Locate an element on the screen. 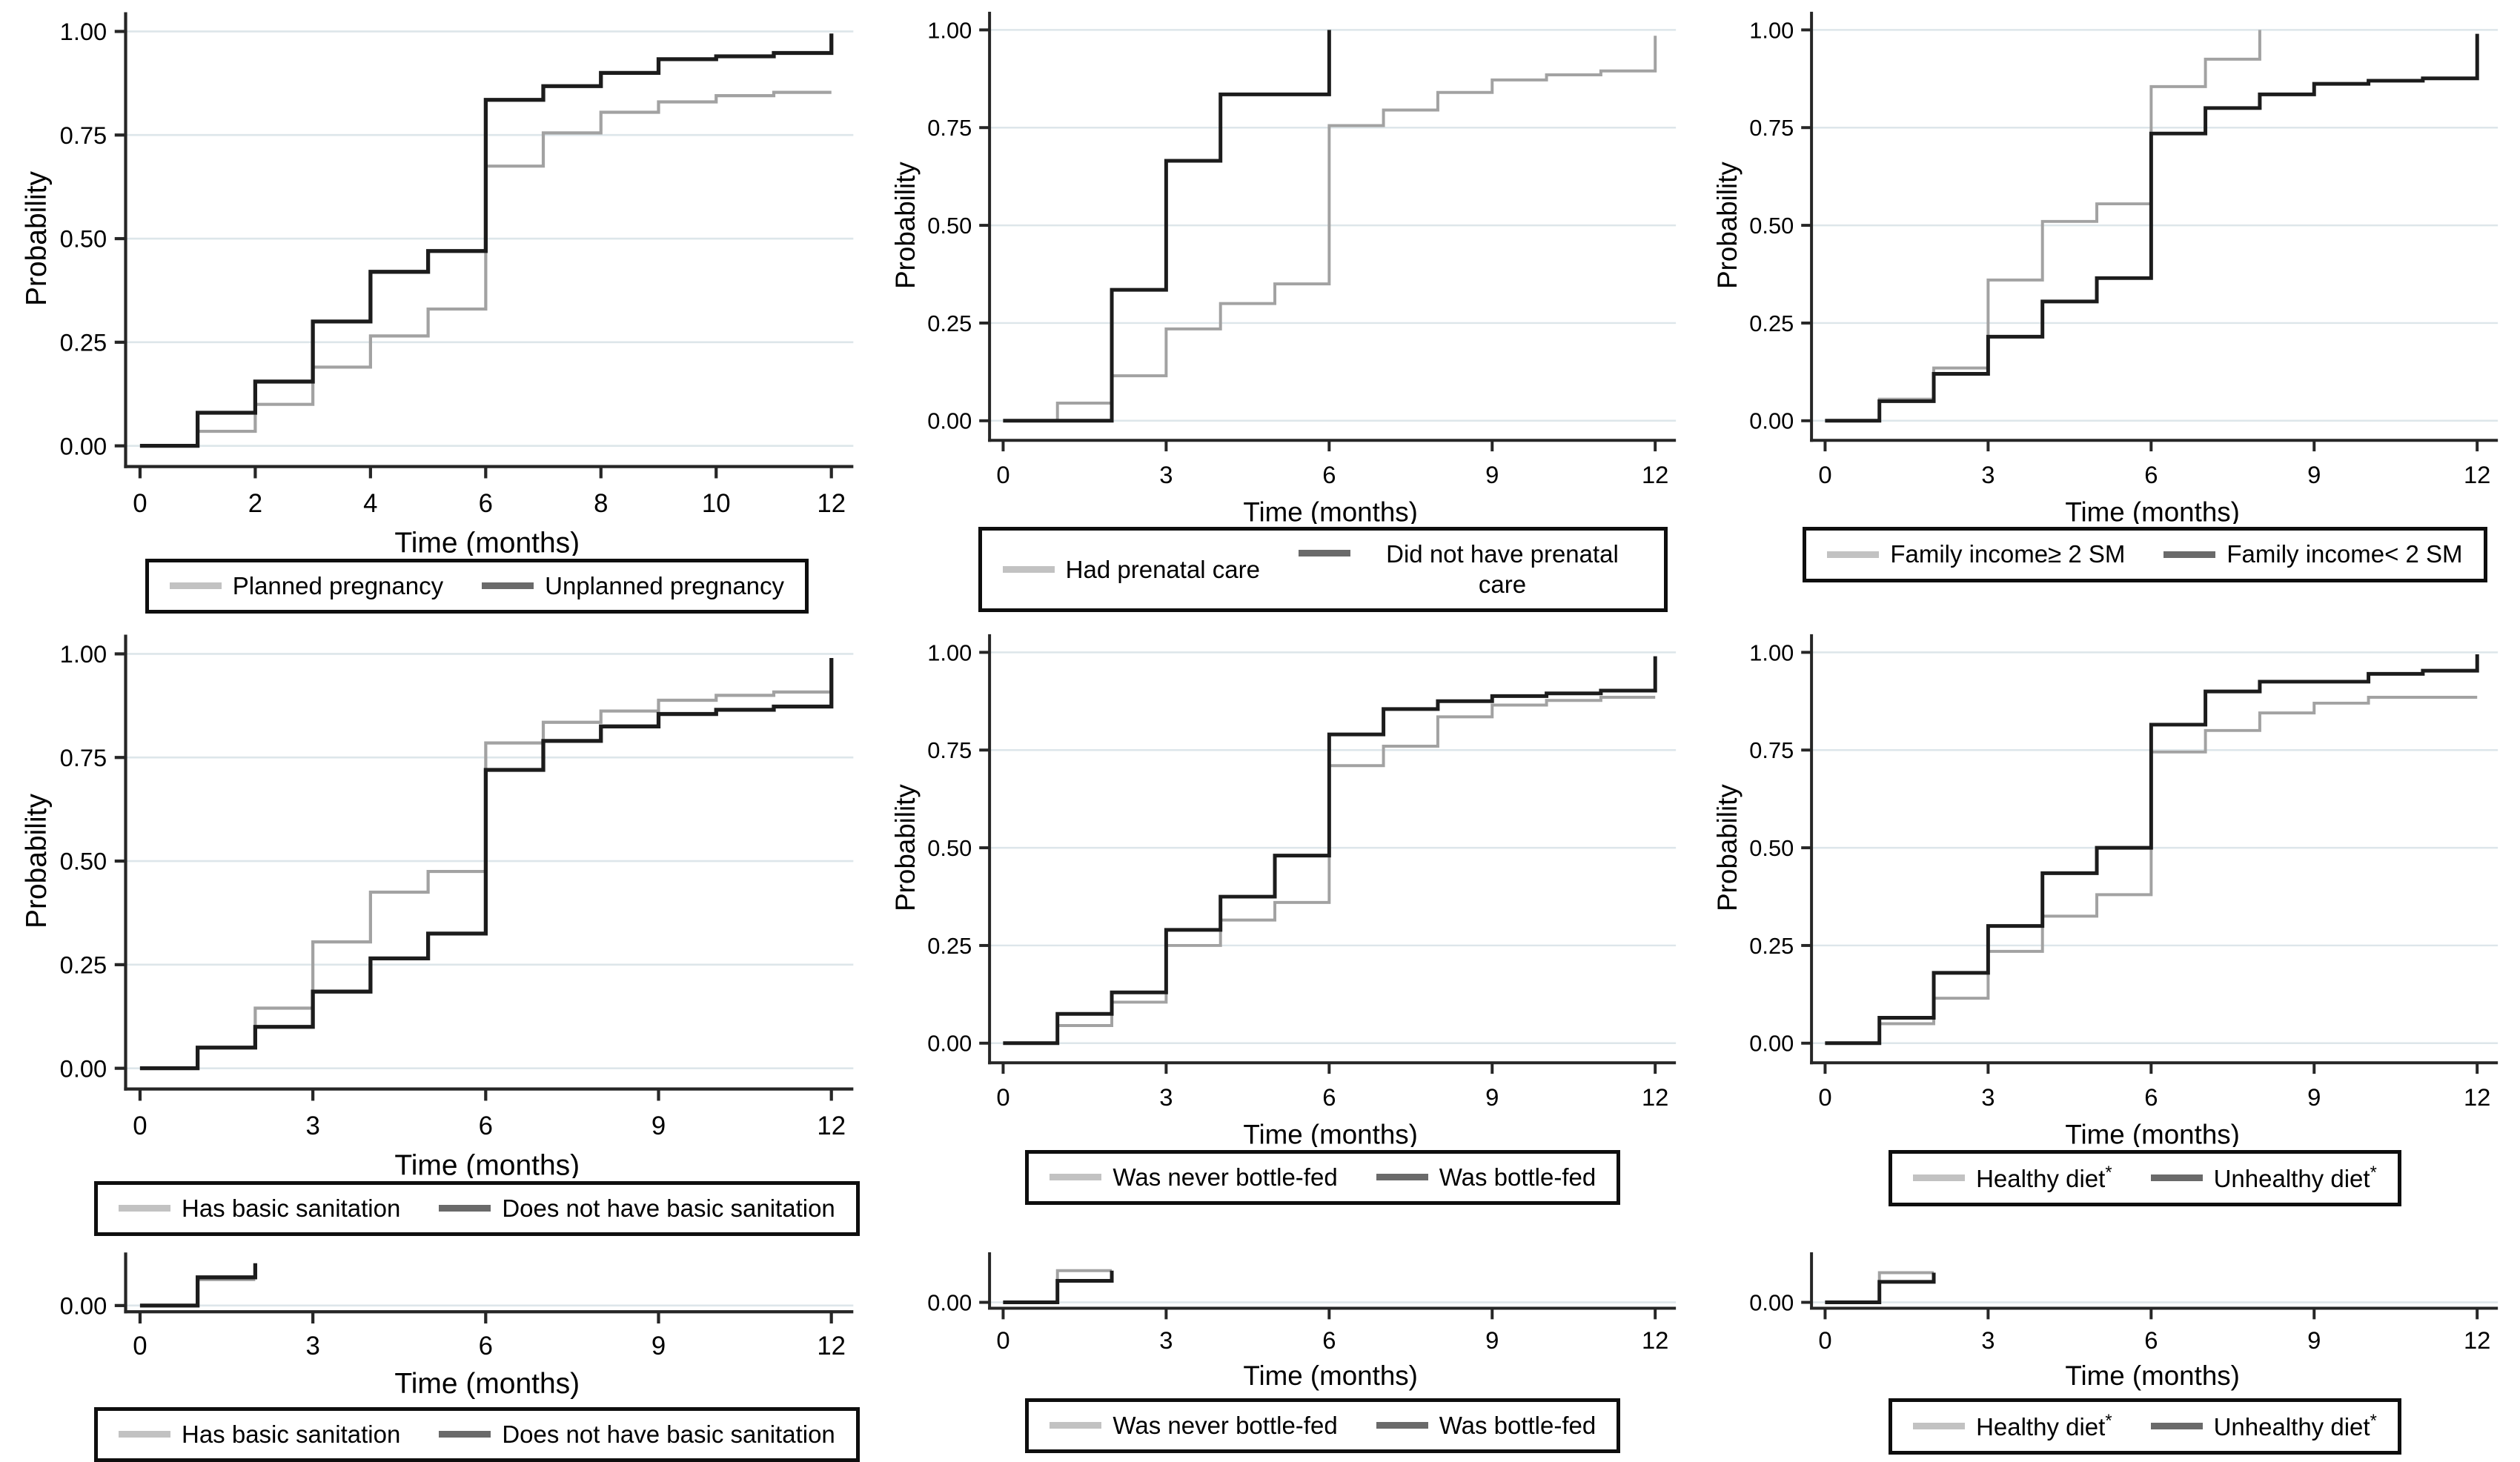  legend-label: Family income≥ 2 SM is located at coordinates (2008, 554).